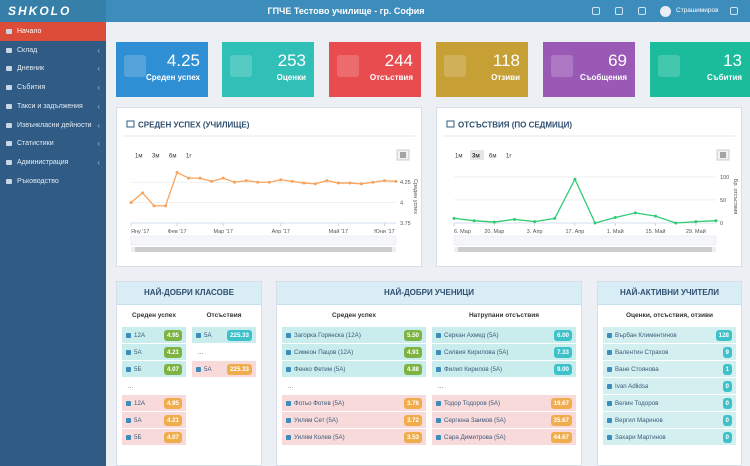  What do you see at coordinates (639, 420) in the screenshot?
I see `row-label: Вергил Маринов` at bounding box center [639, 420].